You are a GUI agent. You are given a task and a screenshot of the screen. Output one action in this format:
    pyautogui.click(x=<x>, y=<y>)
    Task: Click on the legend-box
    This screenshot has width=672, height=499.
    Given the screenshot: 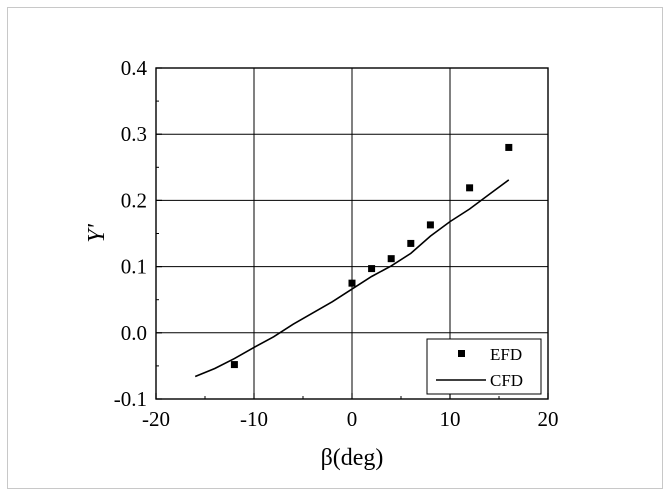 What is the action you would take?
    pyautogui.click(x=484, y=366)
    